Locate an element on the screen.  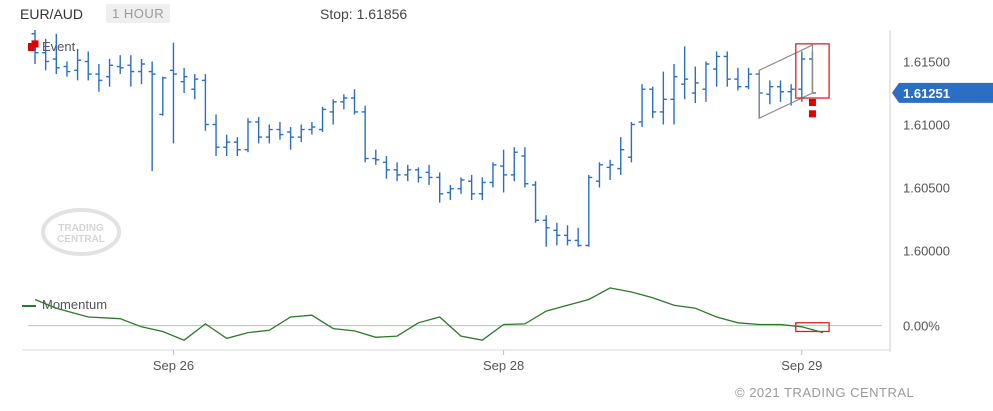
y-tick-label: 1.60000 is located at coordinates (926, 251).